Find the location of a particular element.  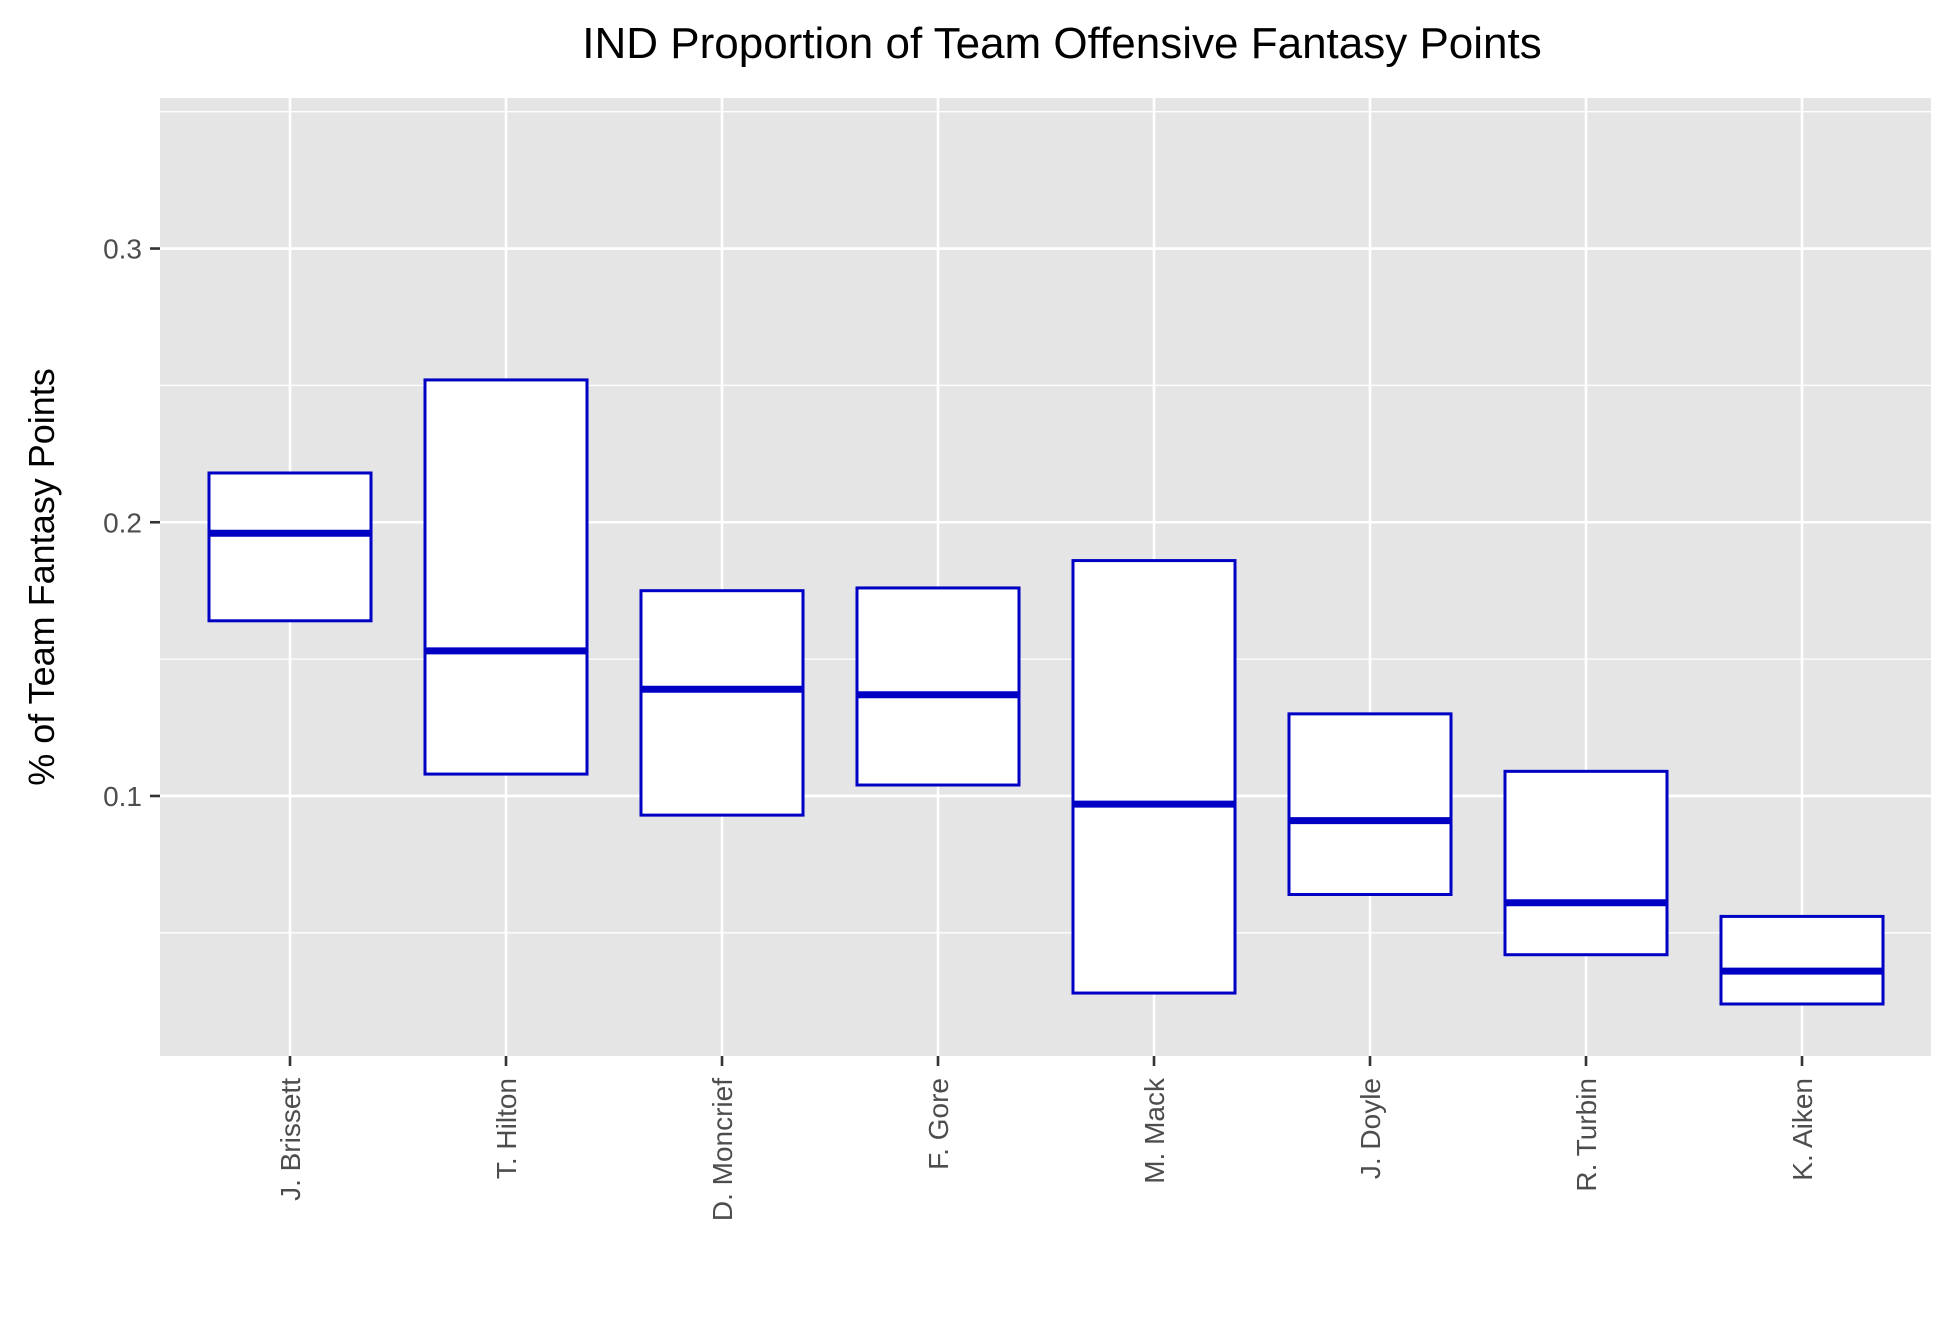

y-tick-label: 0.2 is located at coordinates (122, 522).